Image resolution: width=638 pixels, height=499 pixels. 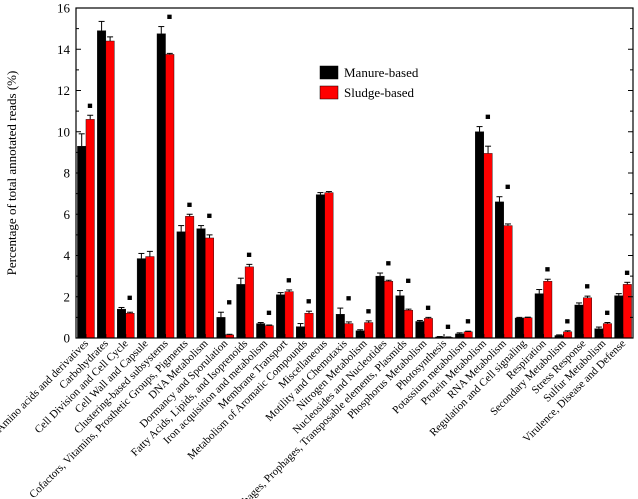 What do you see at coordinates (11, 173) in the screenshot?
I see `y-axis-title: Percentage of total annotated reads (%)` at bounding box center [11, 173].